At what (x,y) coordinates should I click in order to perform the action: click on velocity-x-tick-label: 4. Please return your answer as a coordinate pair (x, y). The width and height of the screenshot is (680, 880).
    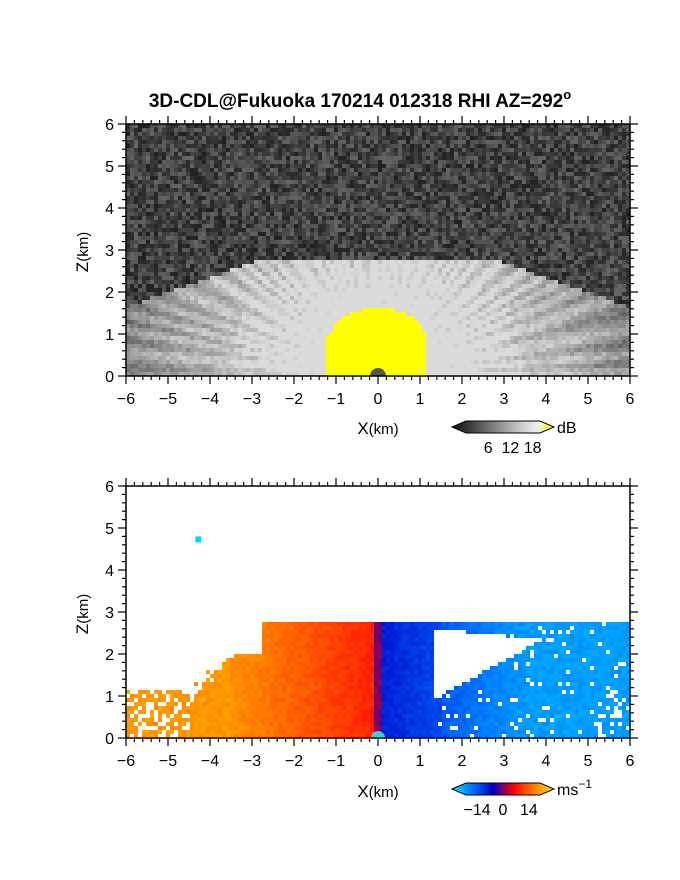
    Looking at the image, I should click on (546, 761).